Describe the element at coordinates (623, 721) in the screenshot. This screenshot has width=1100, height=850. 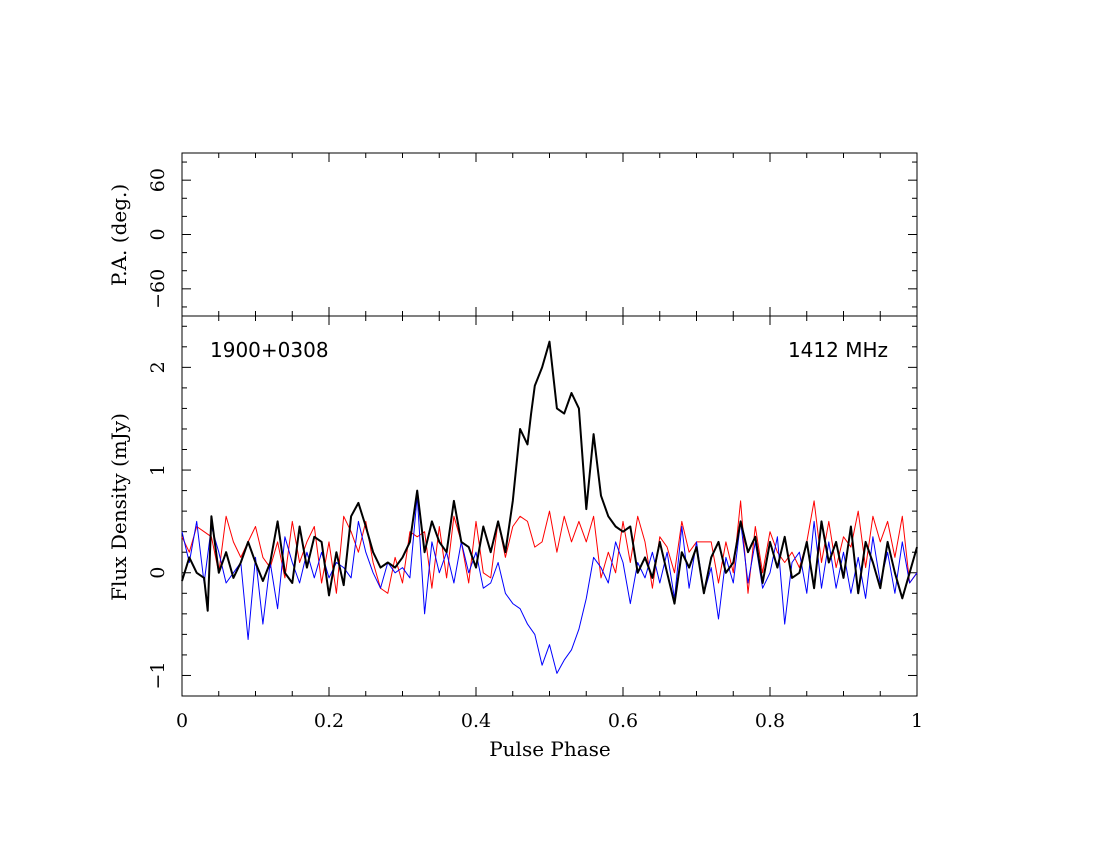
I see `x-tick-label: 0.6` at that location.